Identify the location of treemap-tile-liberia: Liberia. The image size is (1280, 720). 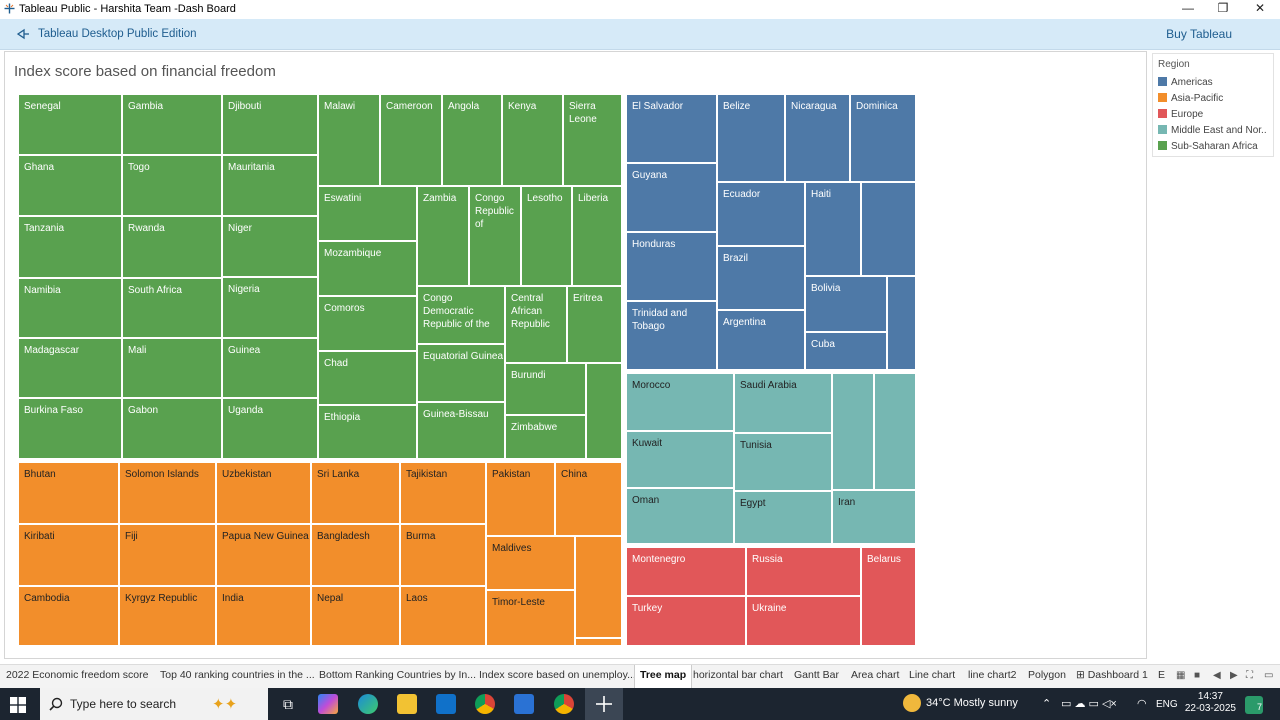
(597, 236).